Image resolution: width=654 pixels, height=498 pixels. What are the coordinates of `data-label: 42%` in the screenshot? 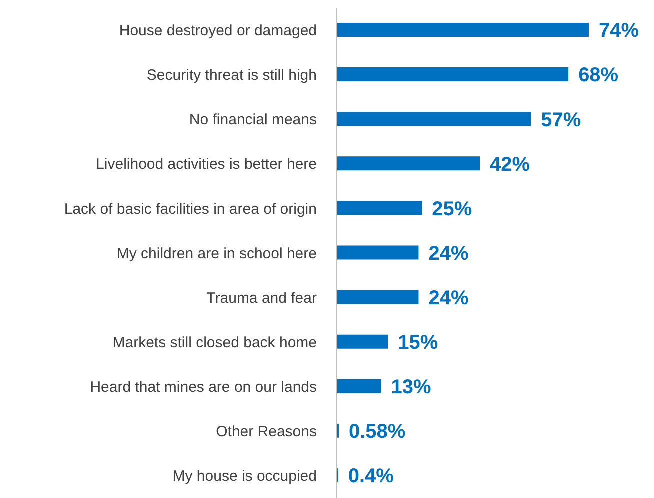 It's located at (510, 165).